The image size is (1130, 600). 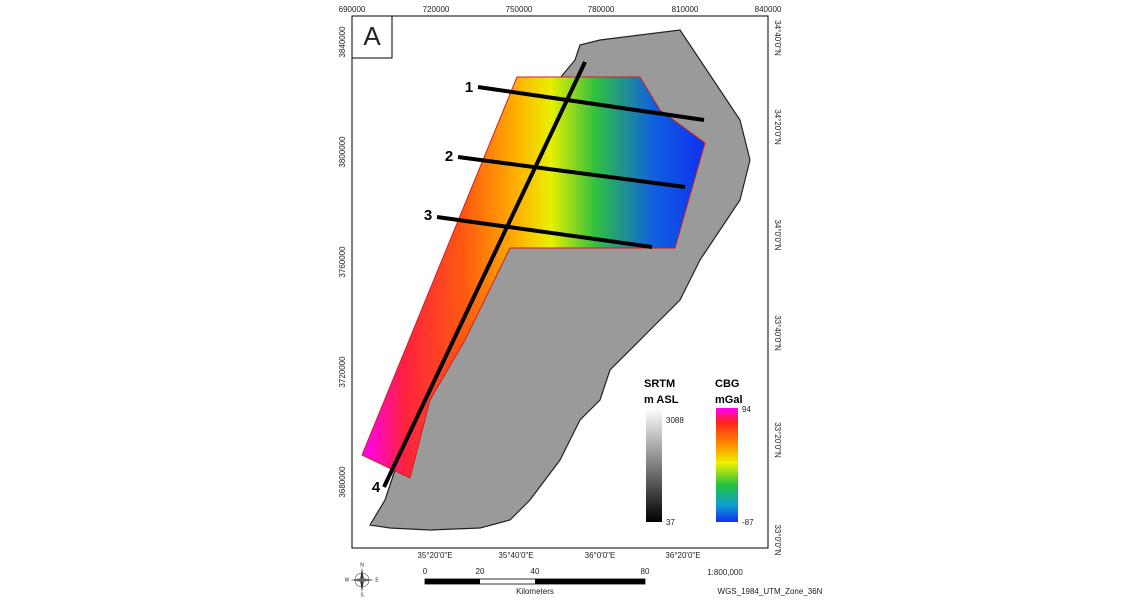 I want to click on profile-label: 4, so click(x=376, y=487).